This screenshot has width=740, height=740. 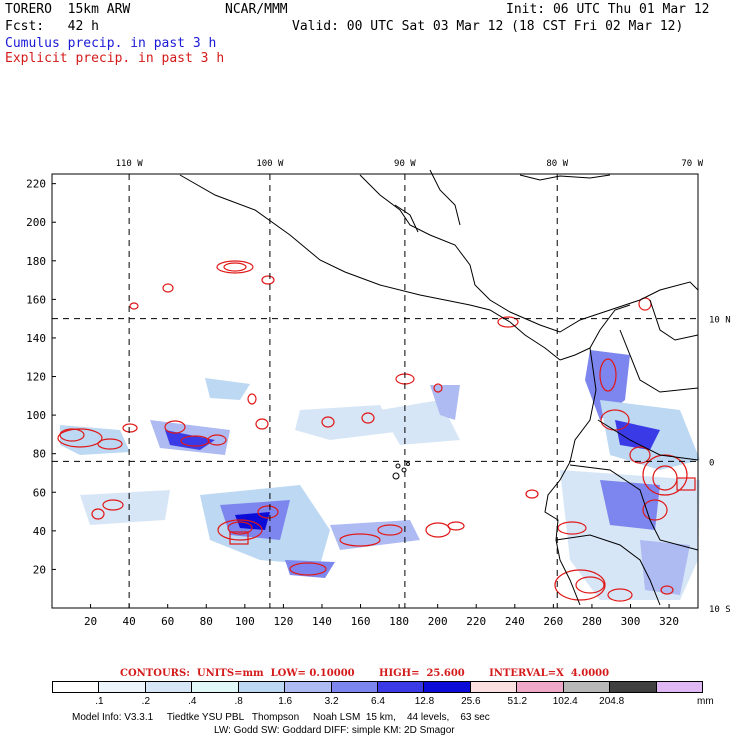 I want to click on y-tick-label: 80, so click(x=39, y=454).